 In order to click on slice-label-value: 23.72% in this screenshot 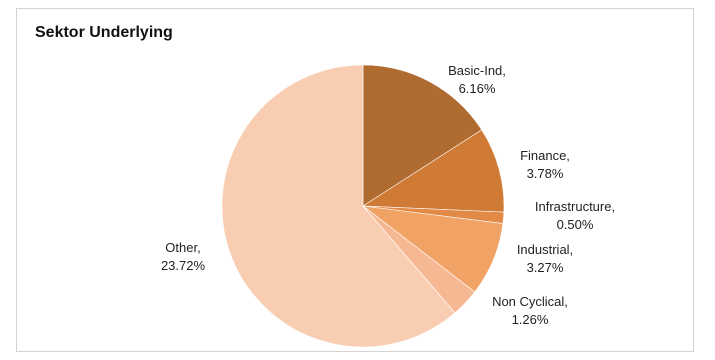, I will do `click(183, 265)`.